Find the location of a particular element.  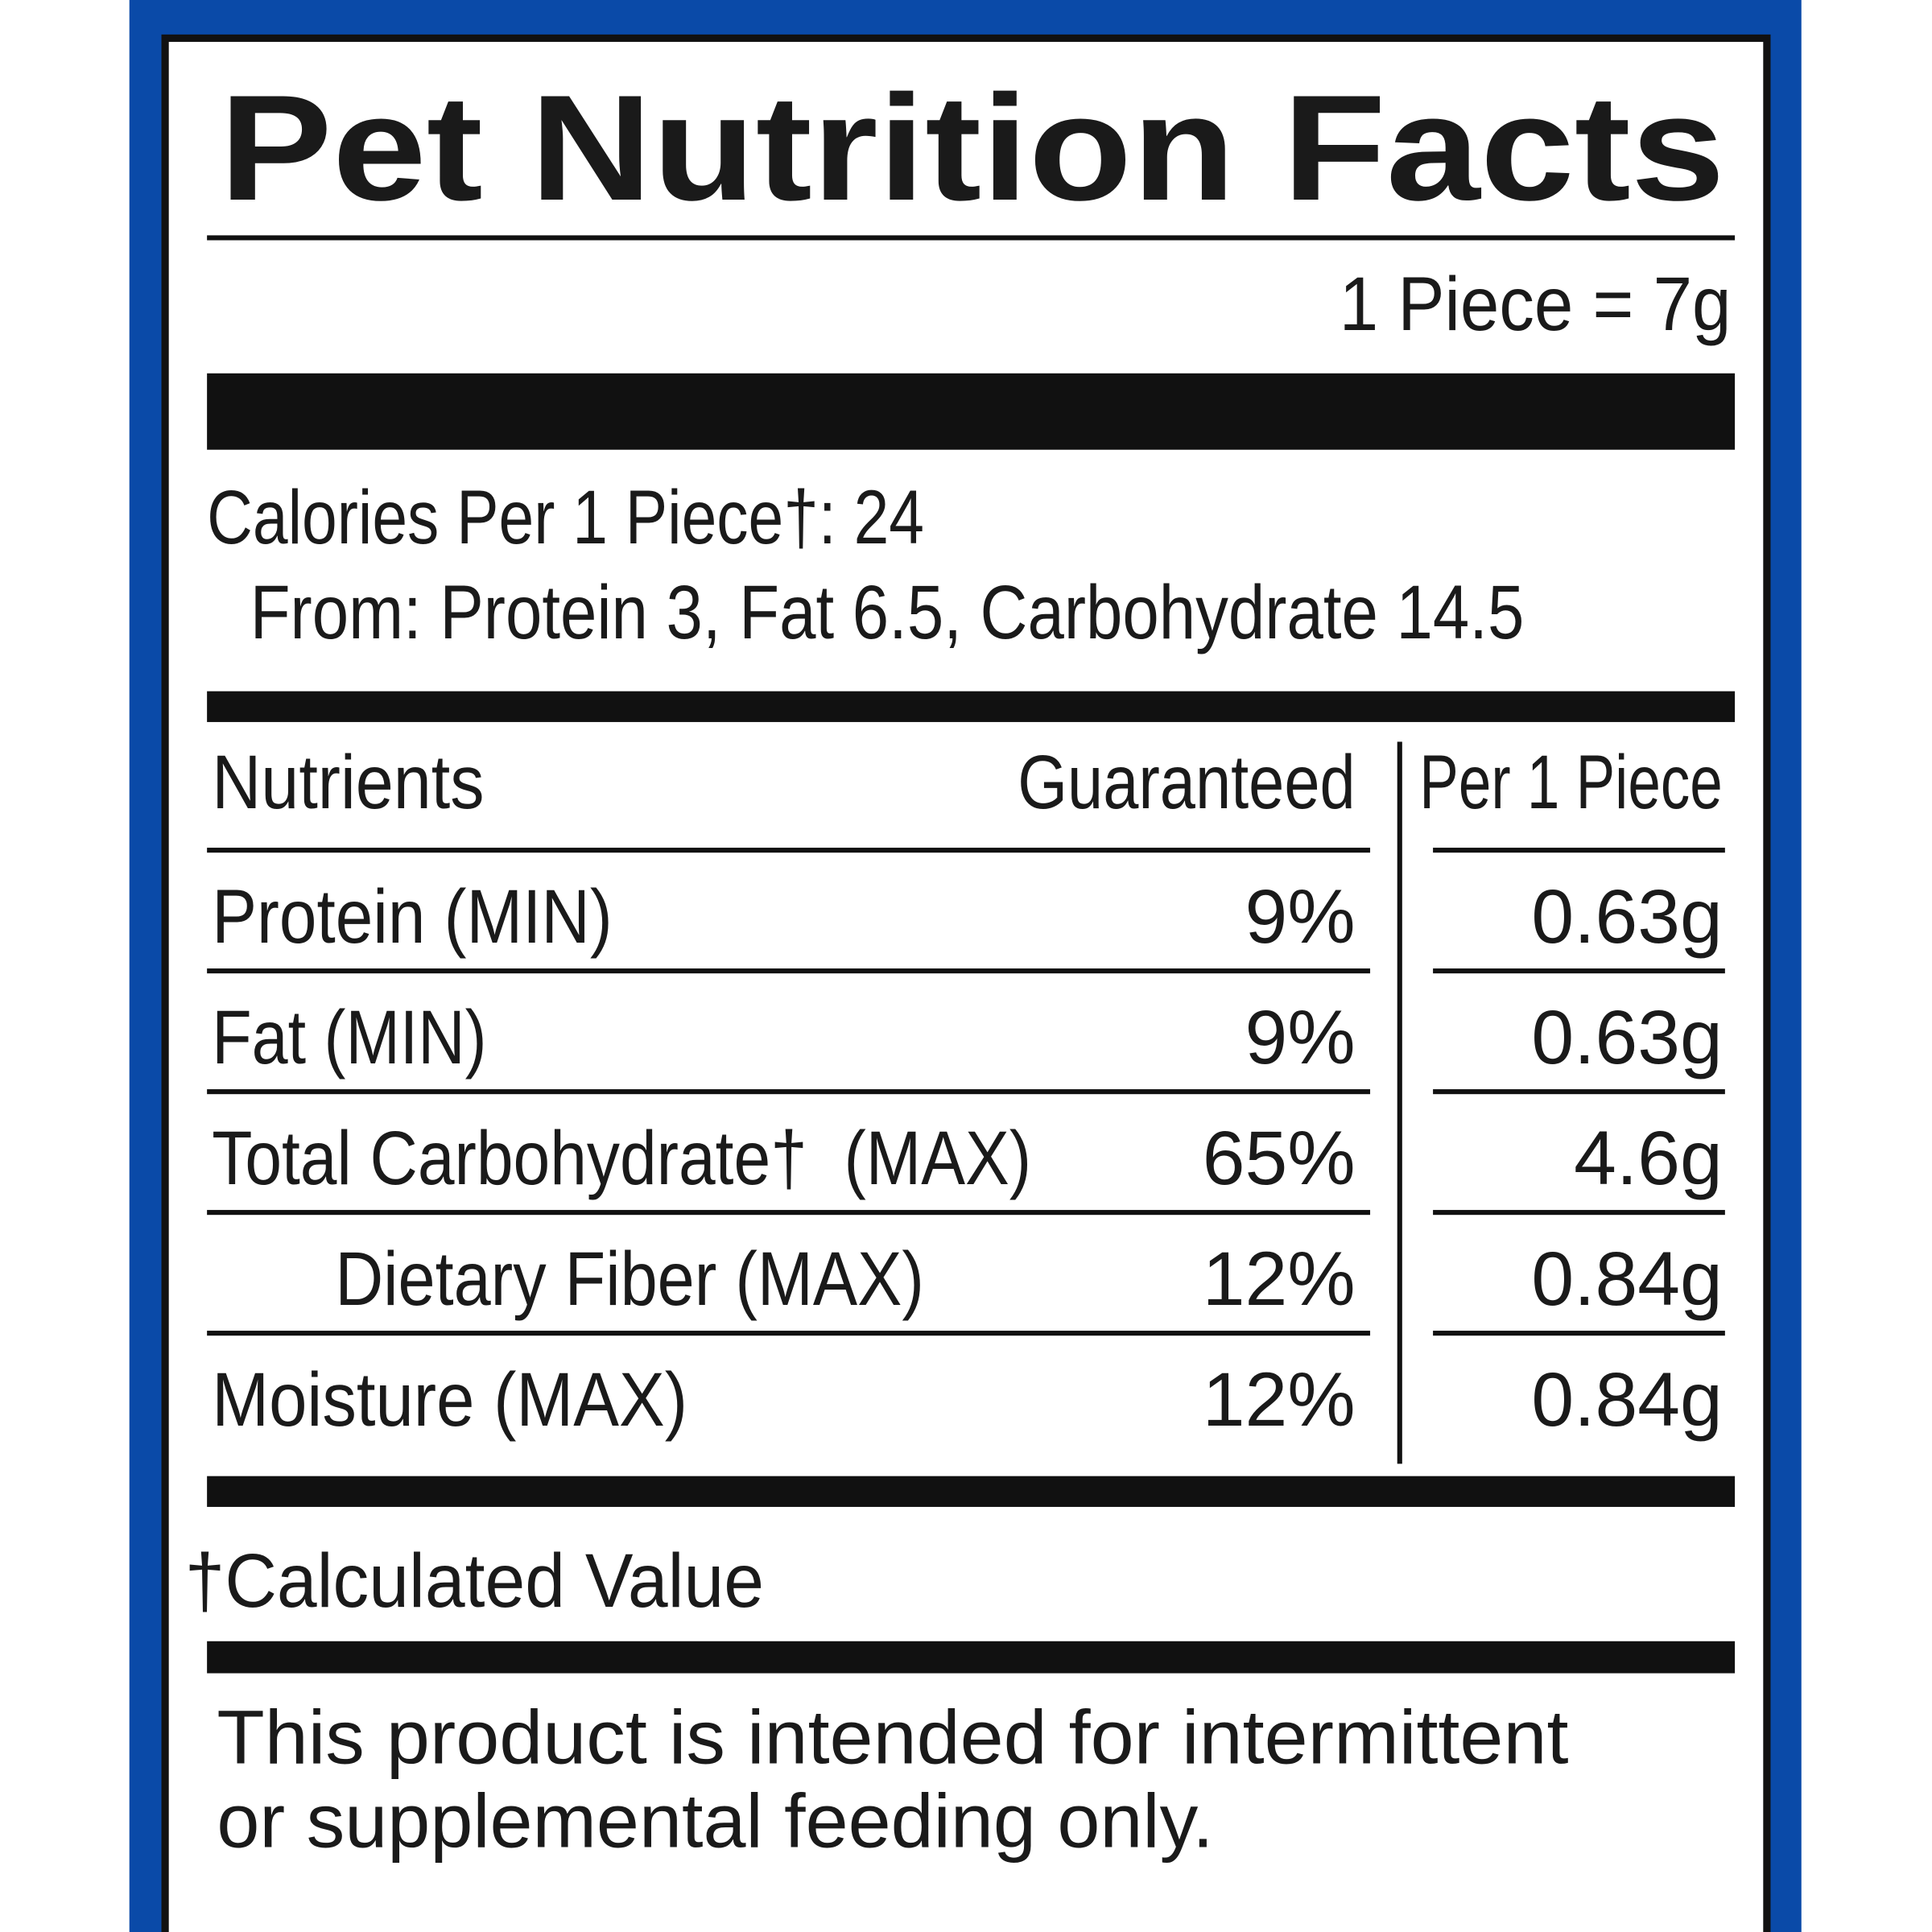

calories: Calories Per 1 Piece†: 24 is located at coordinates (565, 517).